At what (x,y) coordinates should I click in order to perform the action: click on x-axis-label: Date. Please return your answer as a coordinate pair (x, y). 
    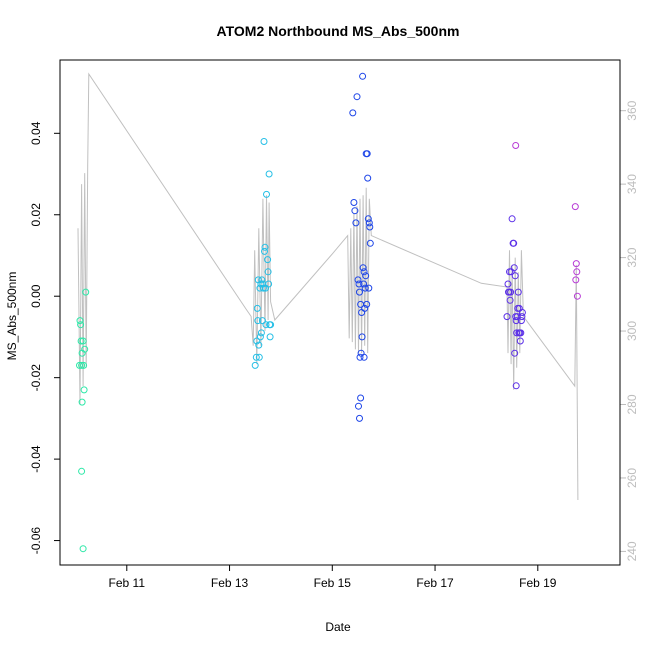
    Looking at the image, I should click on (338, 627).